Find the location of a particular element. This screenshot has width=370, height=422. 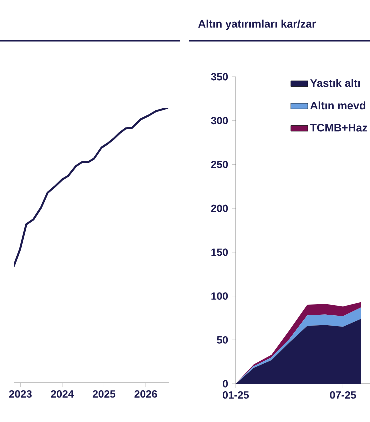

legend-label: Yastık altı is located at coordinates (335, 83).